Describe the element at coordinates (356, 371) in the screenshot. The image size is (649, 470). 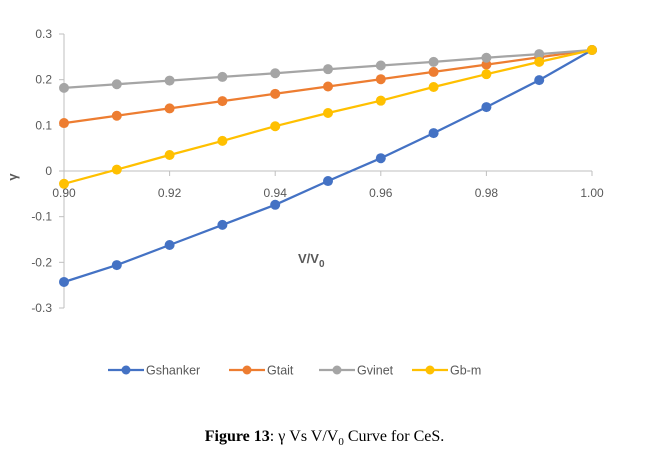
I see `legend-item: Gvinet` at that location.